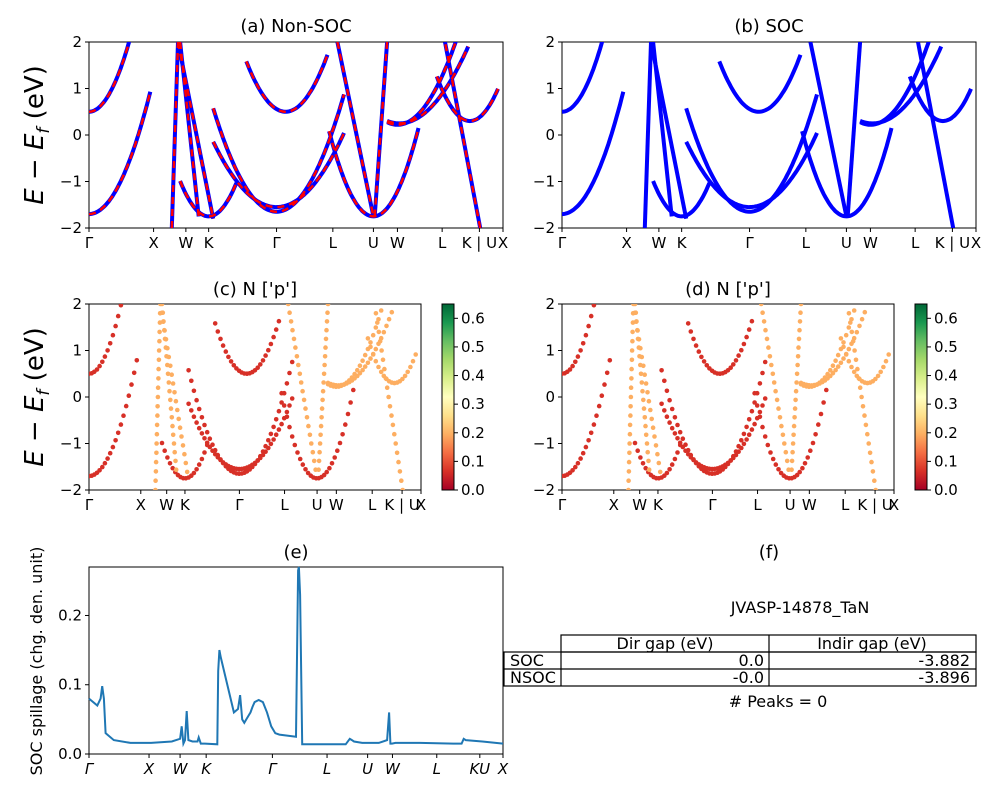  What do you see at coordinates (562, 505) in the screenshot?
I see `panel-d-xtick-label: Γ` at bounding box center [562, 505].